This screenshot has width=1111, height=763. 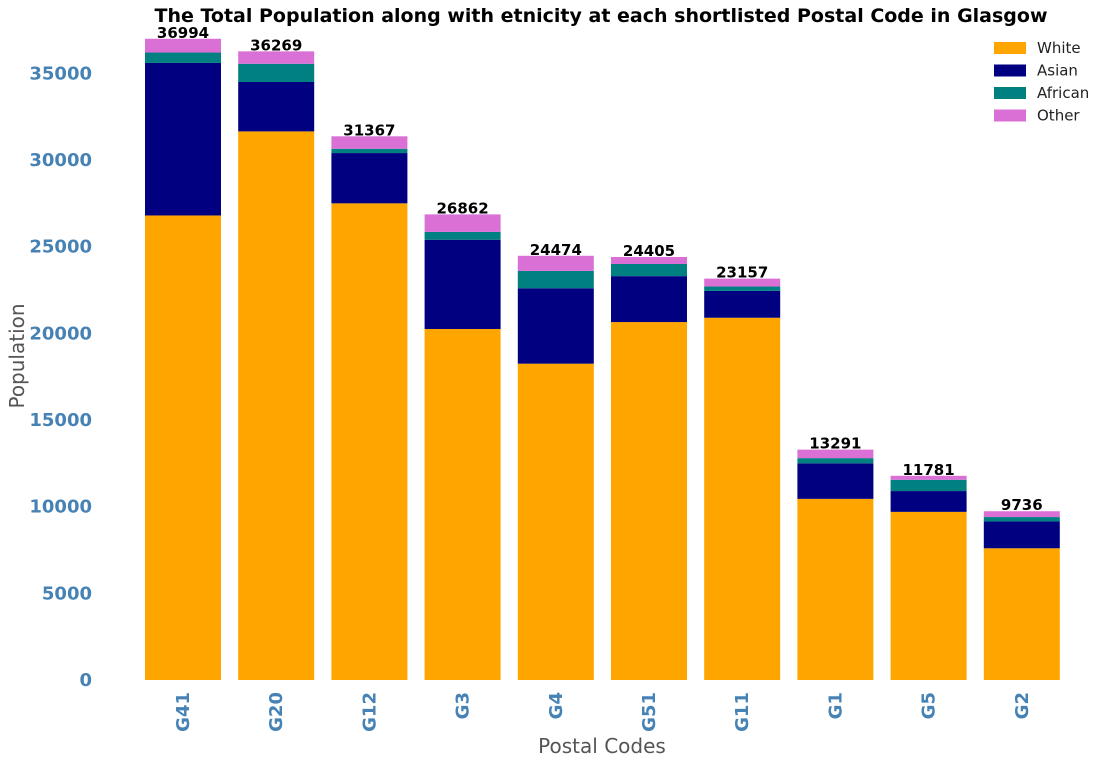 What do you see at coordinates (835, 444) in the screenshot?
I see `total-label: 13291` at bounding box center [835, 444].